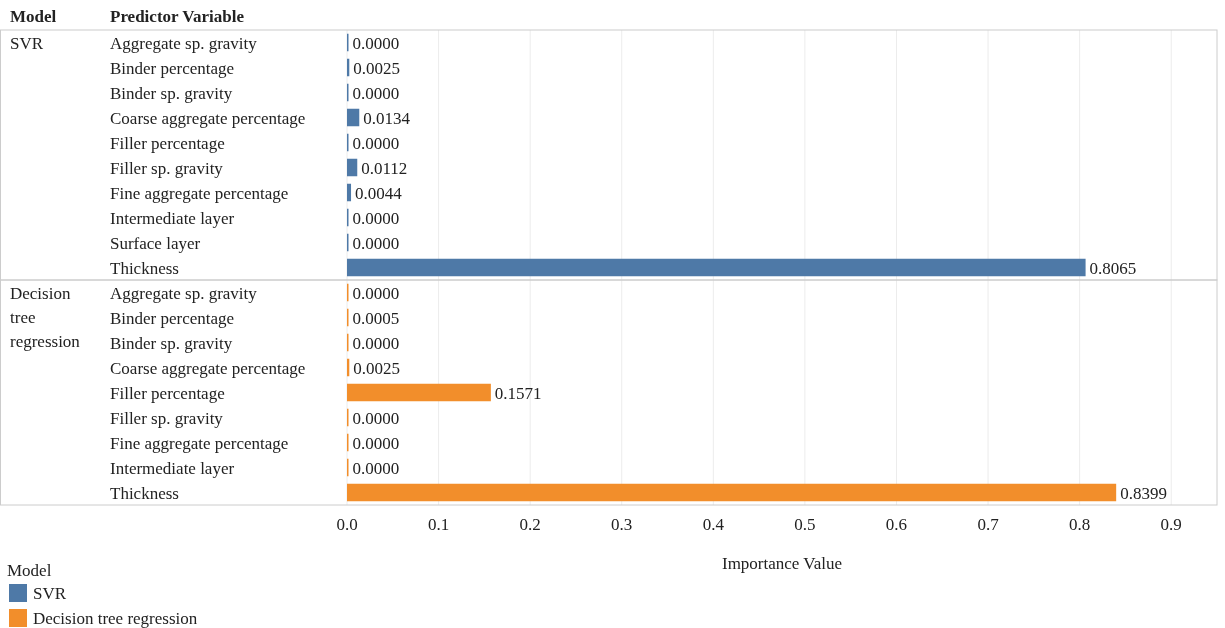 Image resolution: width=1225 pixels, height=628 pixels. What do you see at coordinates (518, 393) in the screenshot?
I see `data-label: 0.1571` at bounding box center [518, 393].